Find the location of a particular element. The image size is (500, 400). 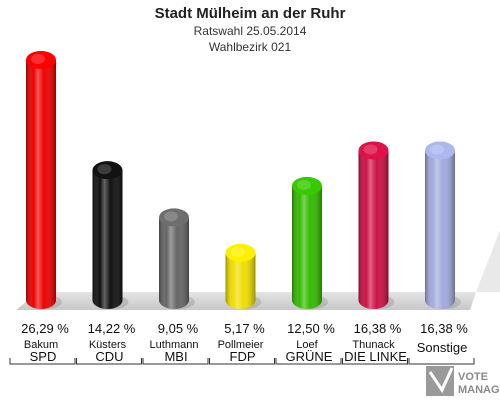

value-label-sonstige: 16,38 % is located at coordinates (444, 328).